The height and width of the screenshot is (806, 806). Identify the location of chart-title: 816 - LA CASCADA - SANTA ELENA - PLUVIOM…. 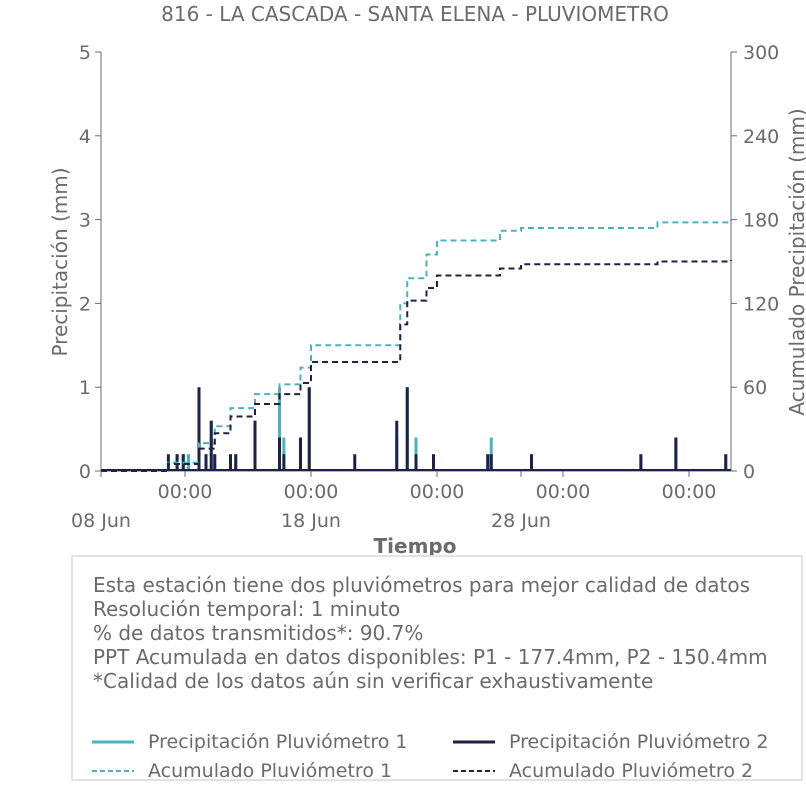
(415, 14).